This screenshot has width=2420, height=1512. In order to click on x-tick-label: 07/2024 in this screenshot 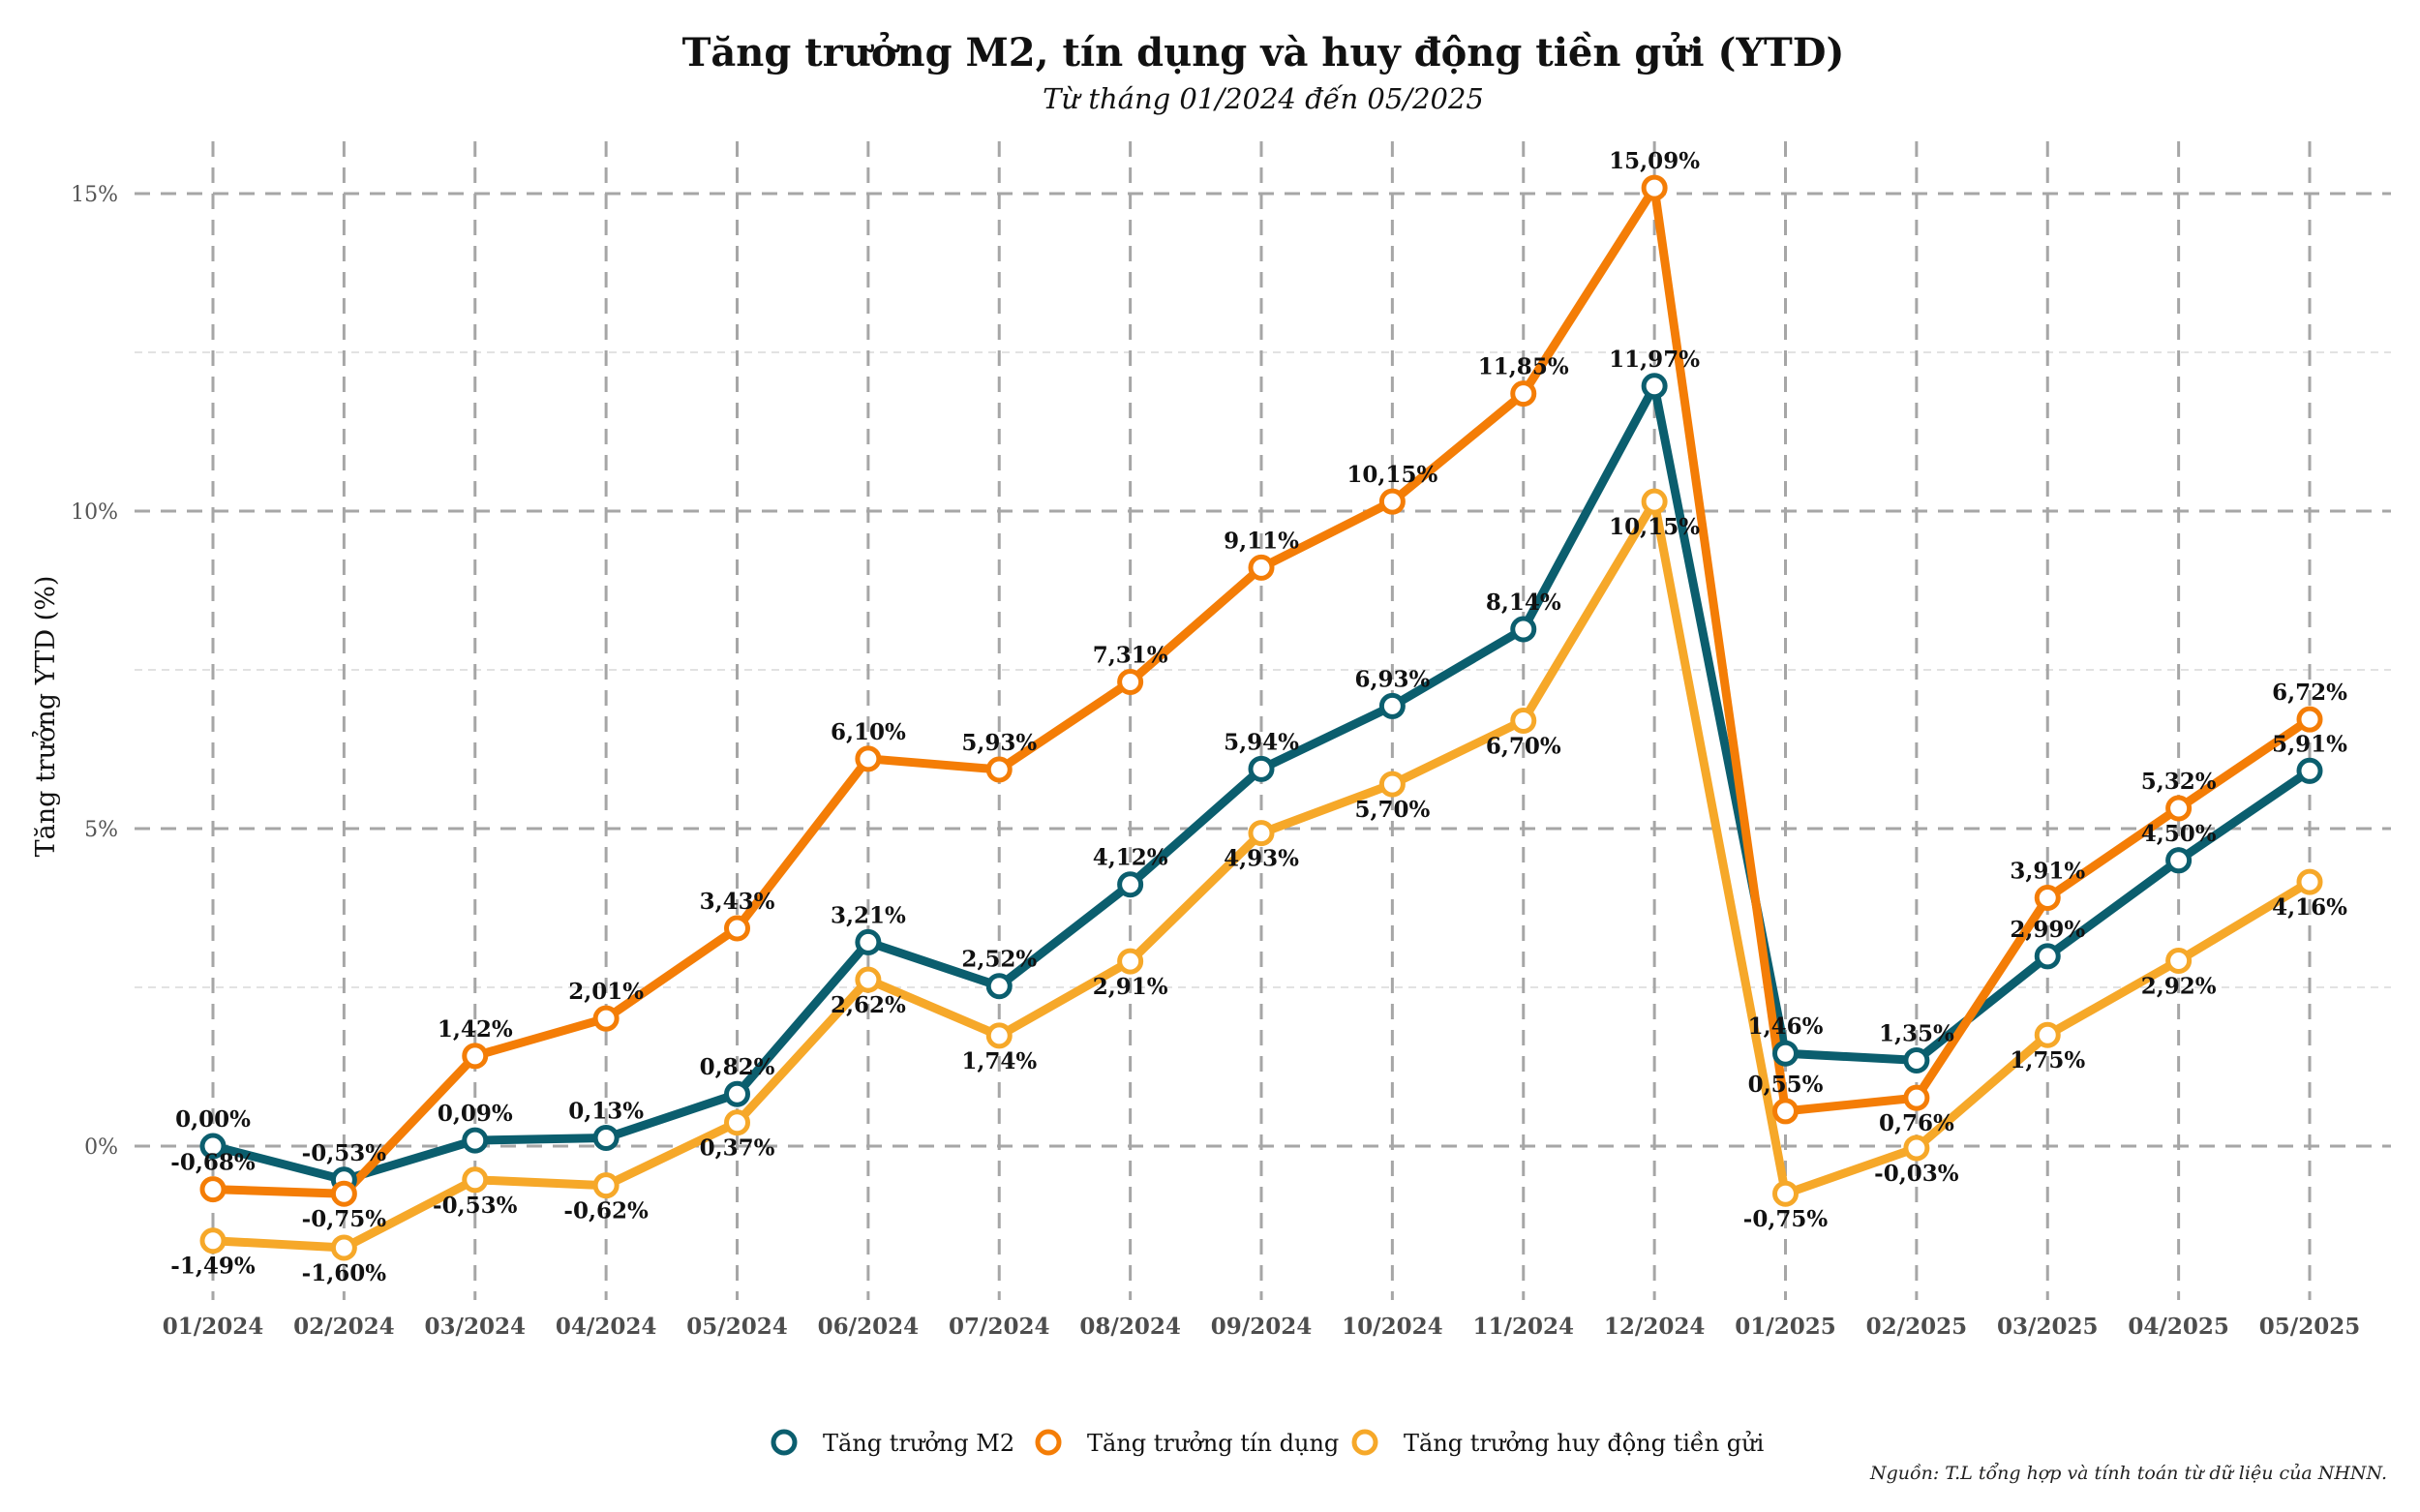, I will do `click(999, 1327)`.